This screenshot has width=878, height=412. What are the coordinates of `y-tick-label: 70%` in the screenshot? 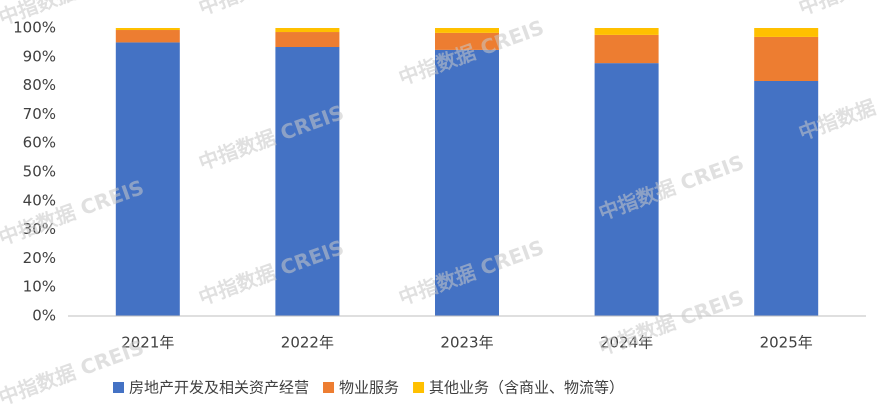 It's located at (39, 114).